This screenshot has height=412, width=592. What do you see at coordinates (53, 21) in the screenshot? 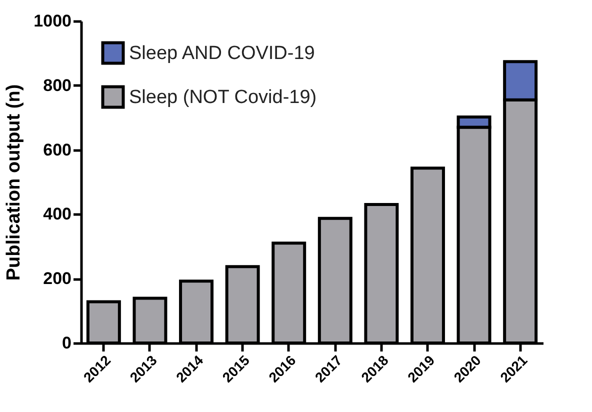
I see `y-tick-label: 1000` at bounding box center [53, 21].